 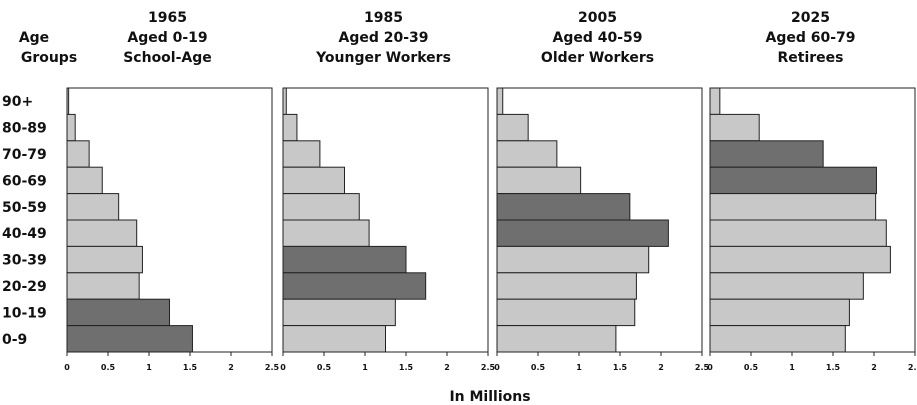 I want to click on age-group-label: 20-29, so click(x=24, y=287).